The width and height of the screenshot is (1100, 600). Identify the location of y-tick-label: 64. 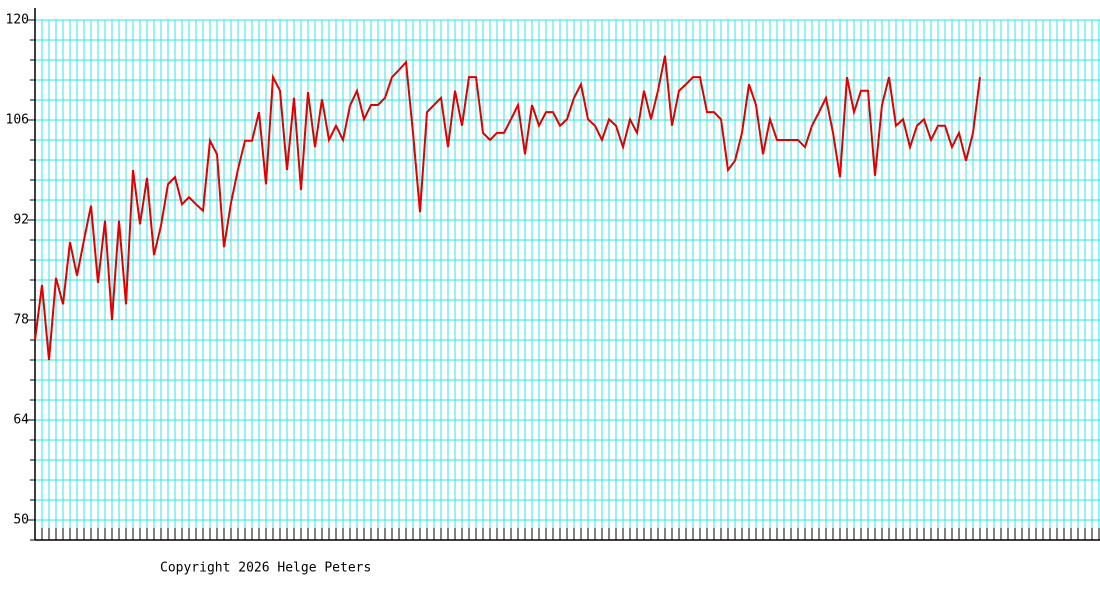
(21, 420).